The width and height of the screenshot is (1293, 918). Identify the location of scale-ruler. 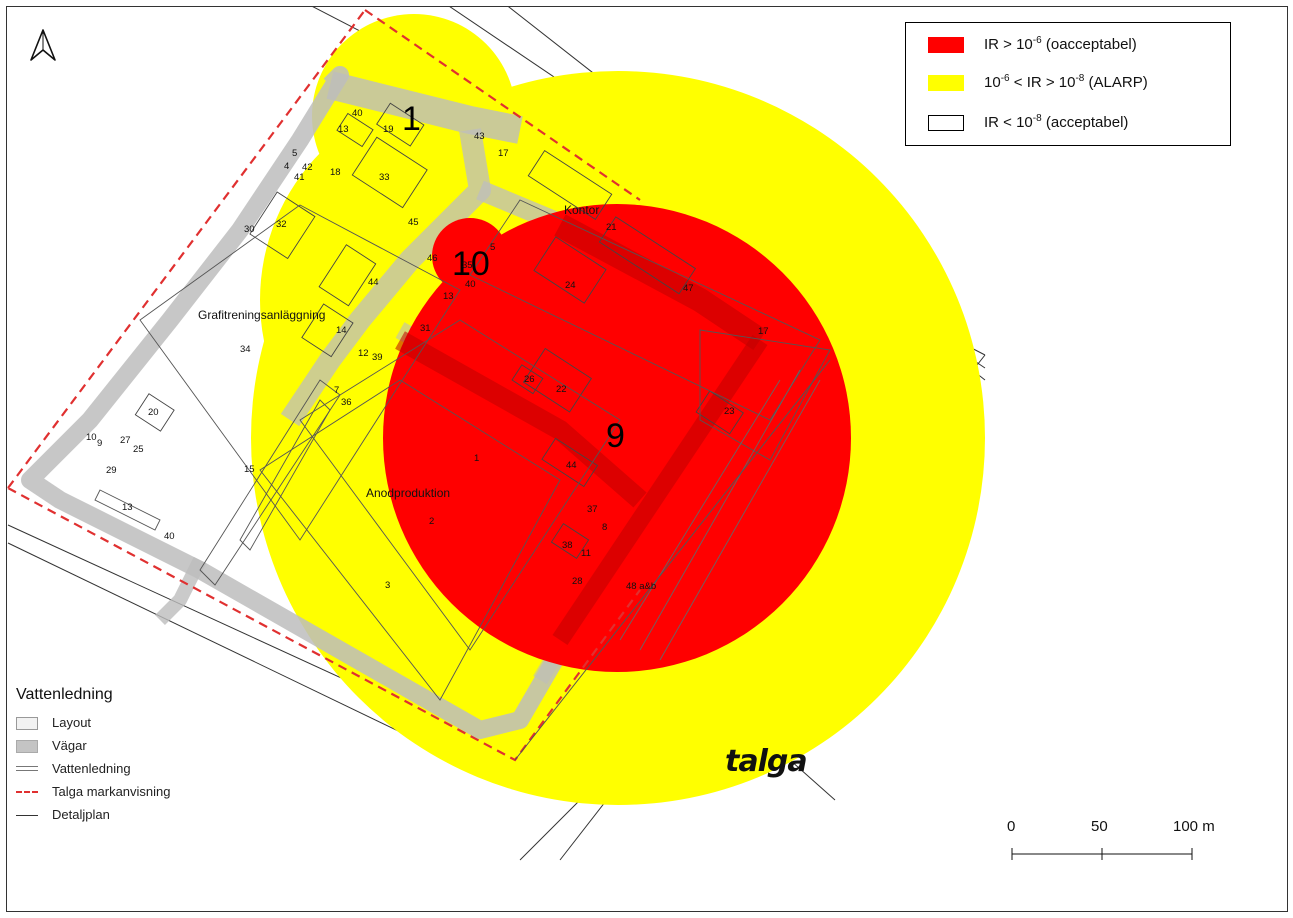
(1102, 854).